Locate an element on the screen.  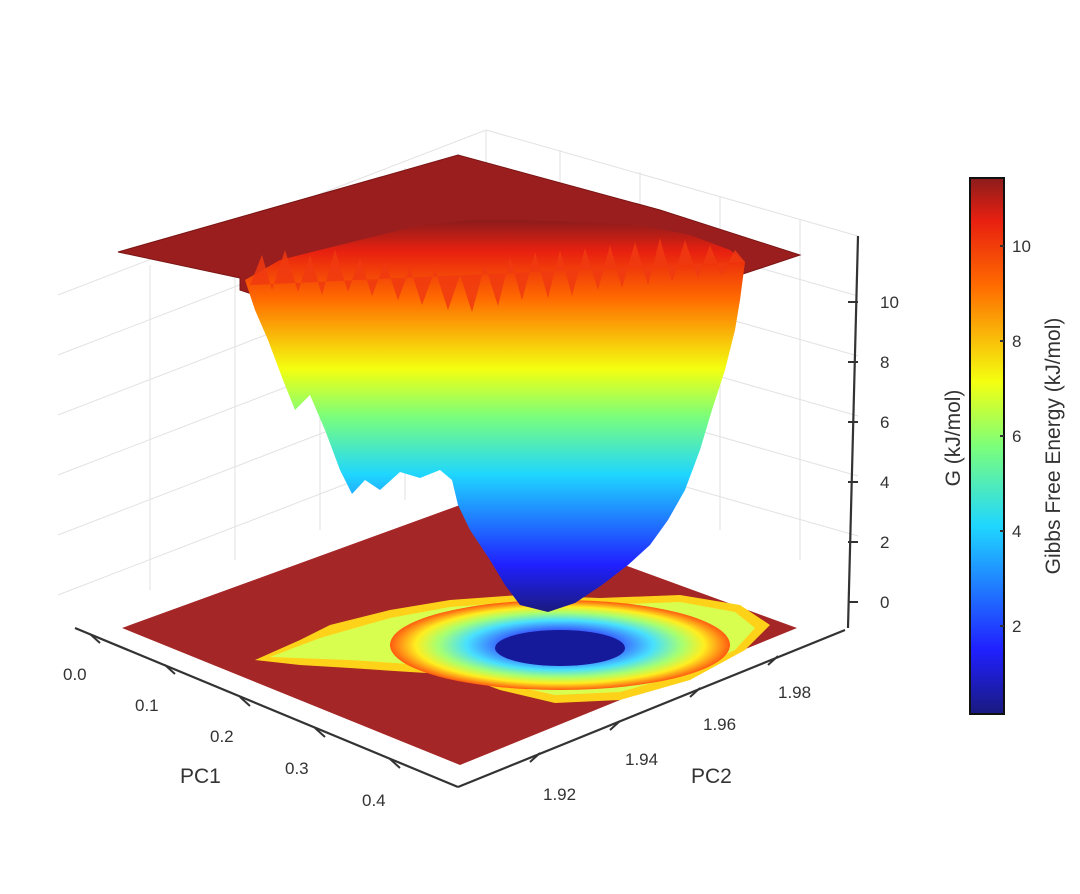
colorbar-tick-4: 4 is located at coordinates (1016, 531).